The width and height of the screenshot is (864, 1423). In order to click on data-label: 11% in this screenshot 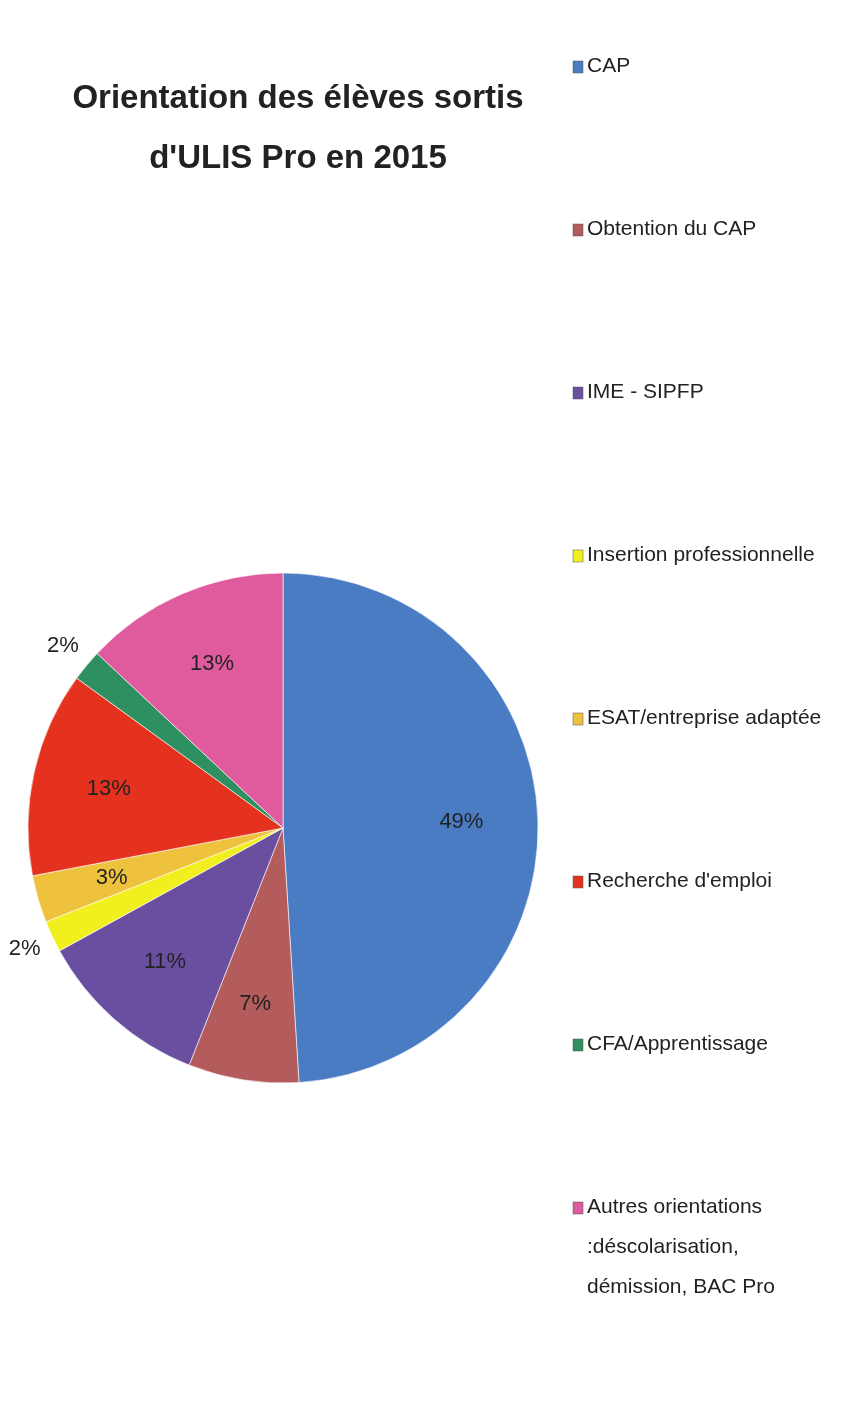, I will do `click(165, 960)`.